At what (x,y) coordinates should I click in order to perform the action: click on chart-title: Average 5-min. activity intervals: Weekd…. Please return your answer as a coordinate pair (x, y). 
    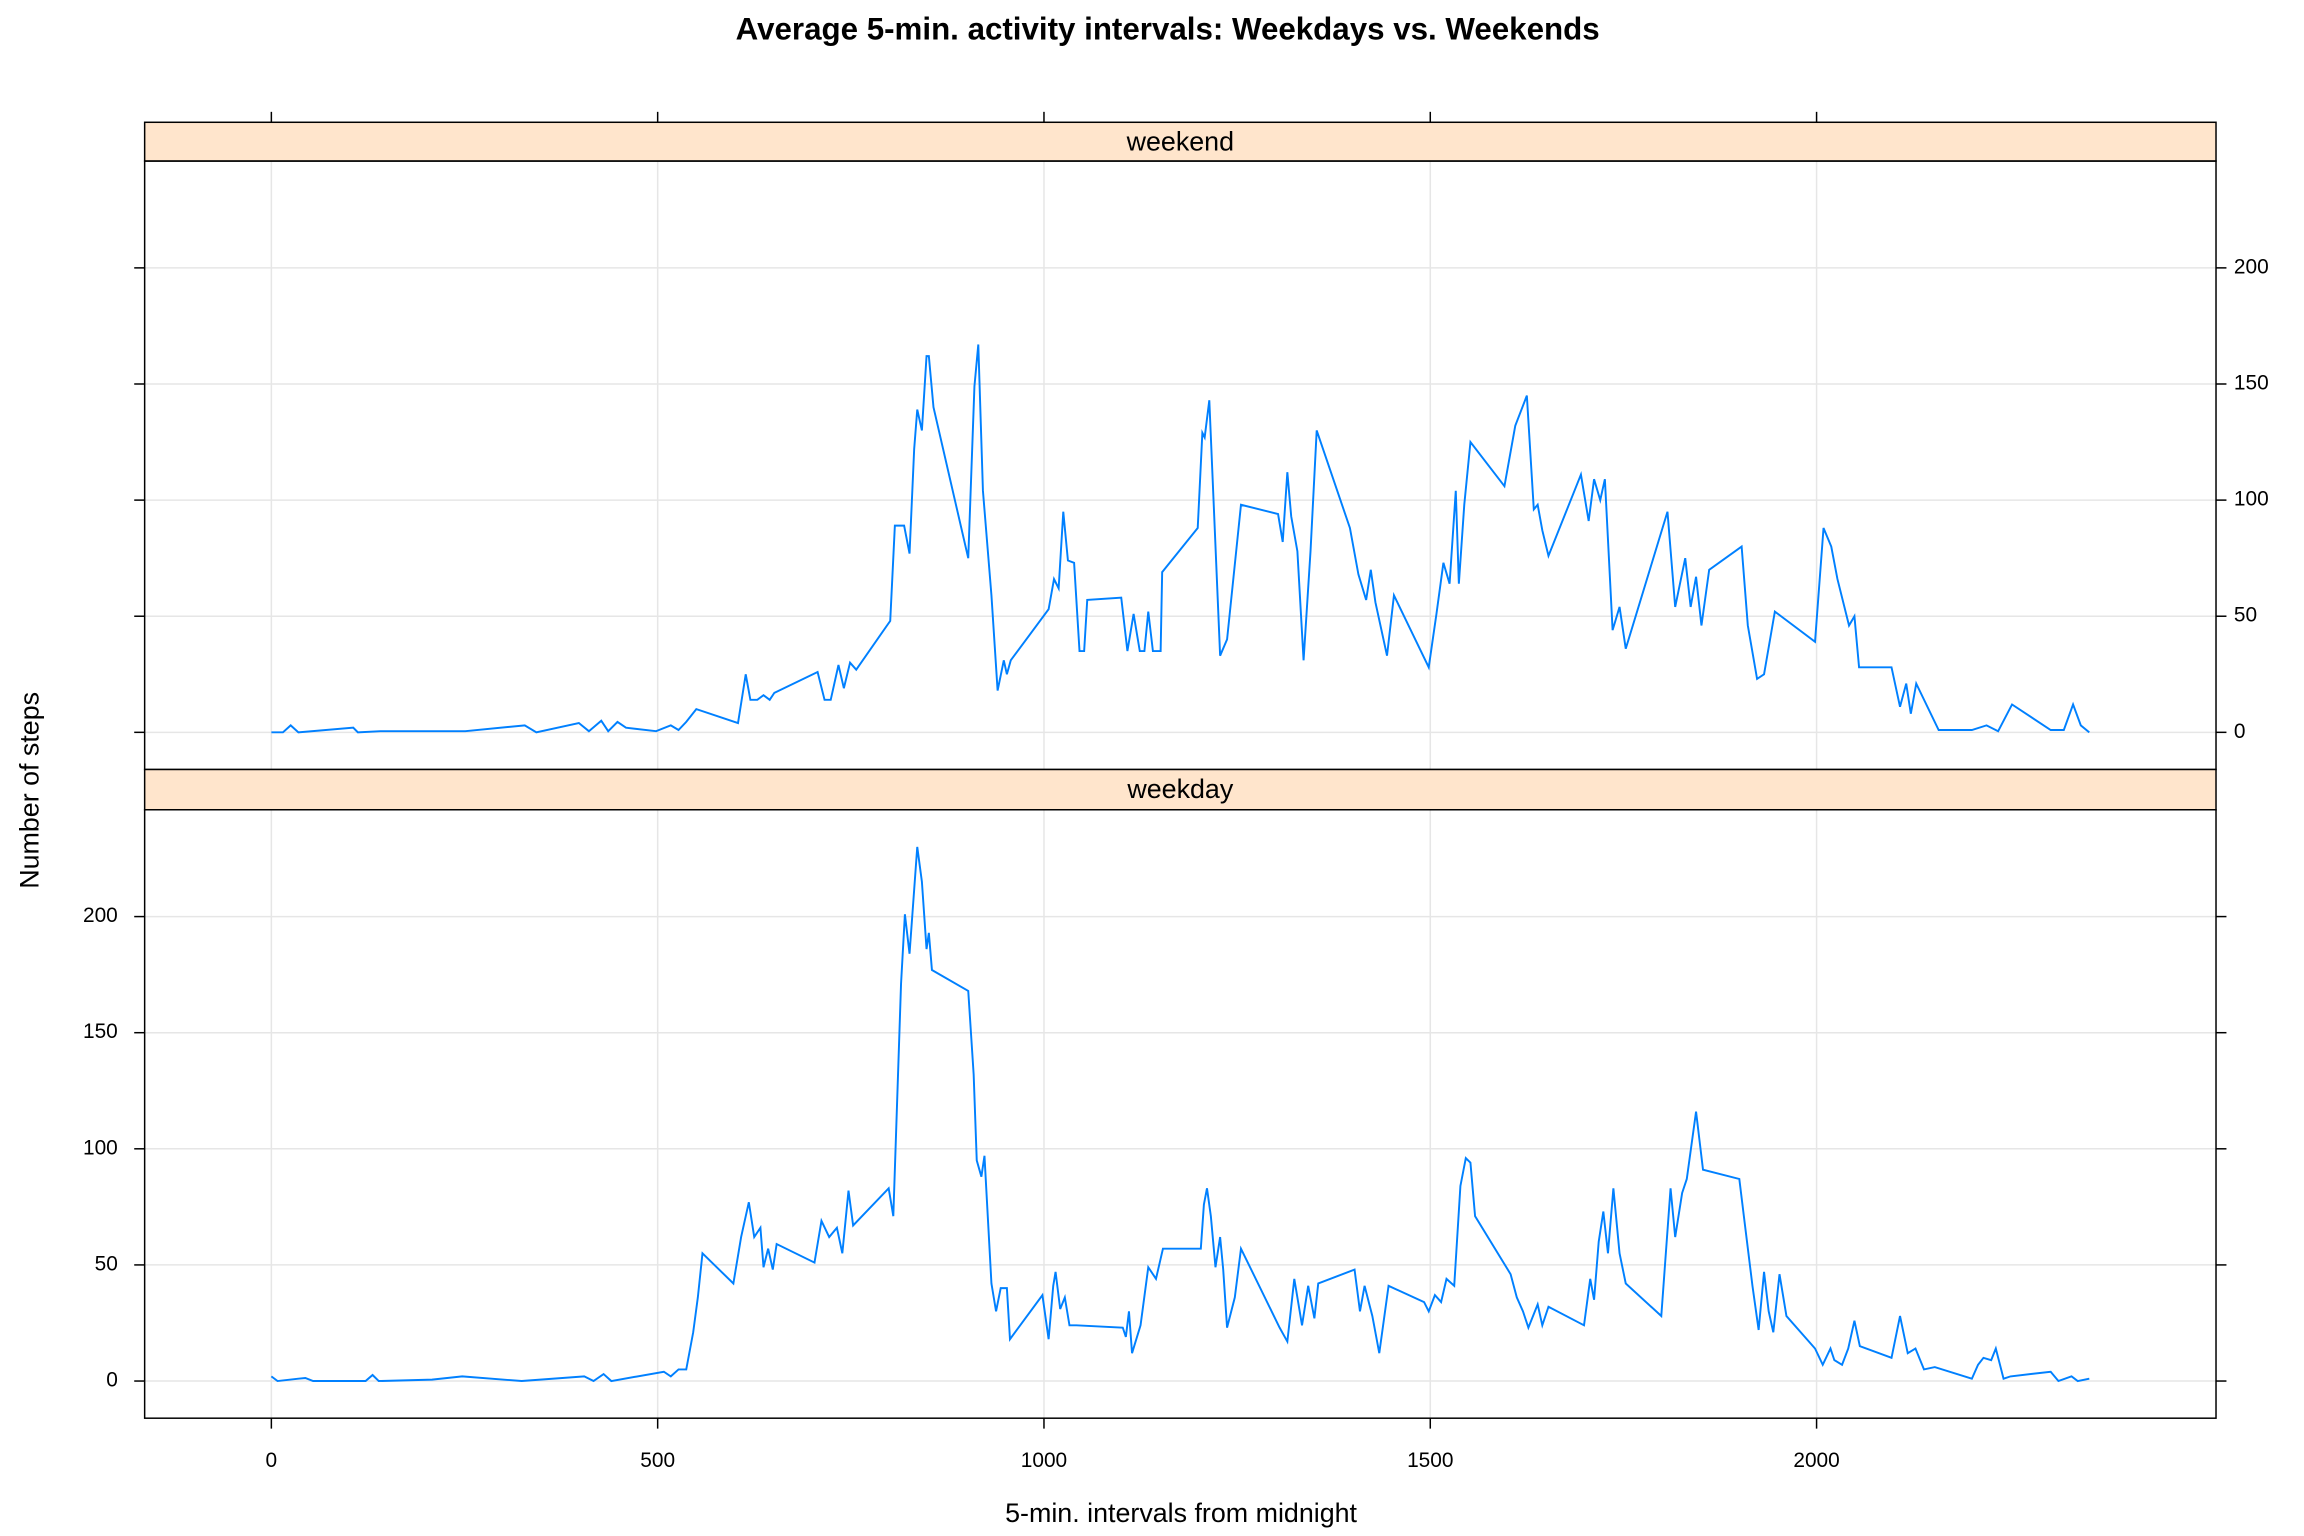
    Looking at the image, I should click on (1168, 29).